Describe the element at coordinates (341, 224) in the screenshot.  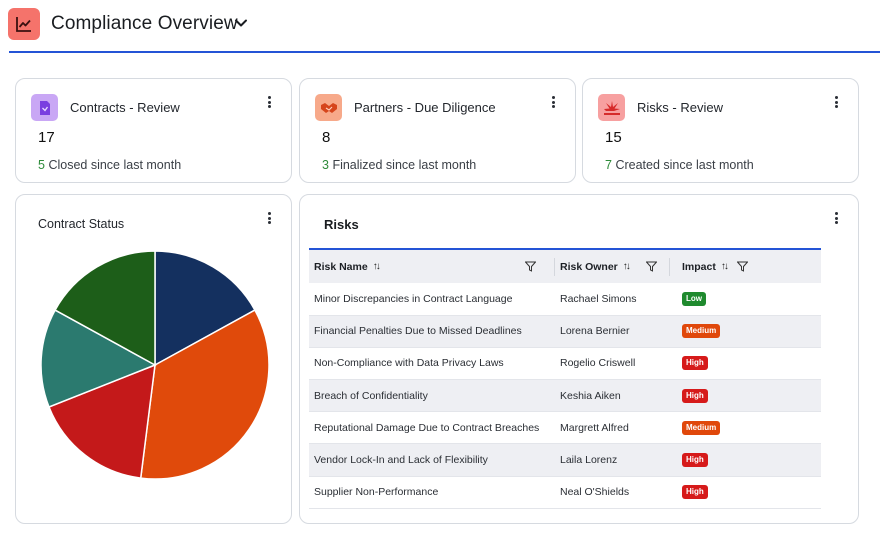
I see `risks-title: Risks` at that location.